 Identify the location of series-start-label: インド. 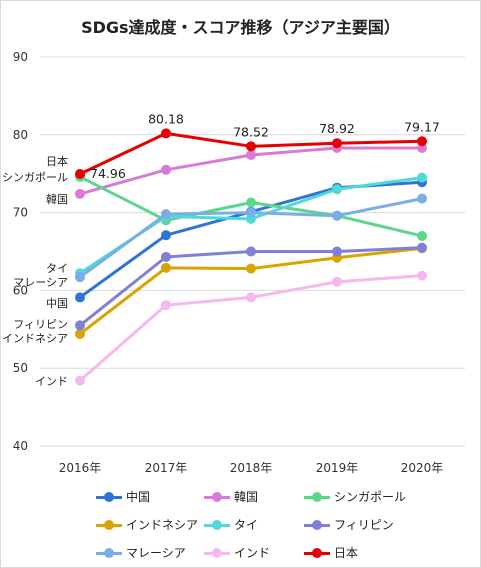
(51, 381).